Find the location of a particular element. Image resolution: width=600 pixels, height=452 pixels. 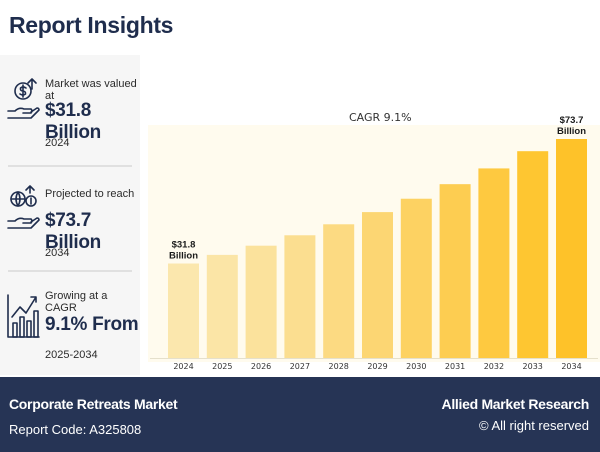

globe-hand-icon is located at coordinates (23, 207).